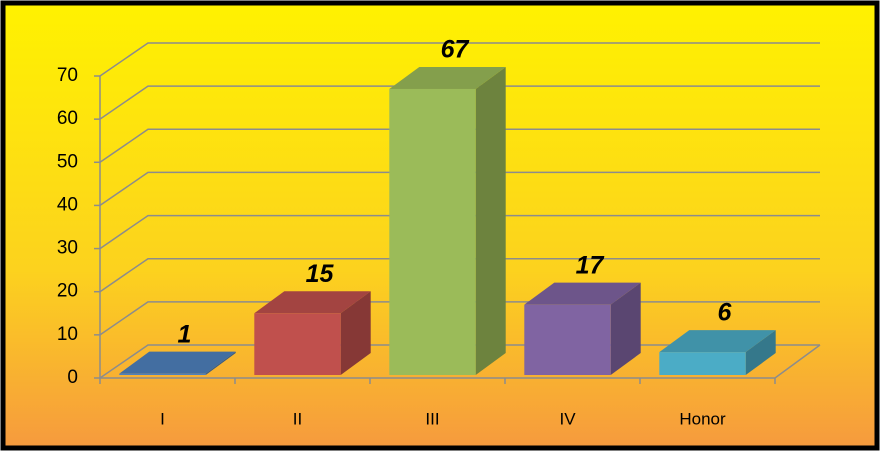  What do you see at coordinates (702, 418) in the screenshot?
I see `x-tick-label: Honor` at bounding box center [702, 418].